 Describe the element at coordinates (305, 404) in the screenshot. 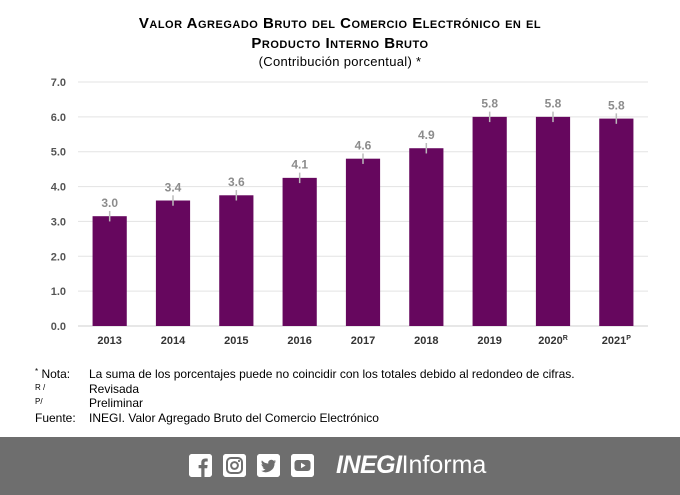

I see `note-row-preliminar: P/ Preliminar` at that location.